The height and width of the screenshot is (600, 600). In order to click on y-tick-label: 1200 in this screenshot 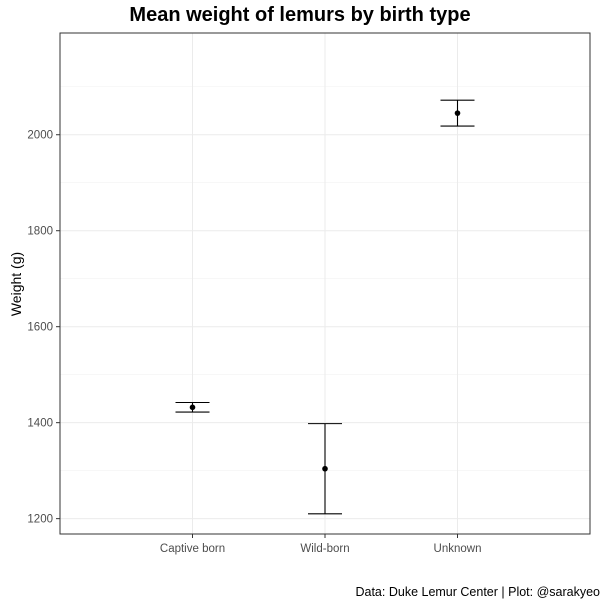, I will do `click(40, 520)`.